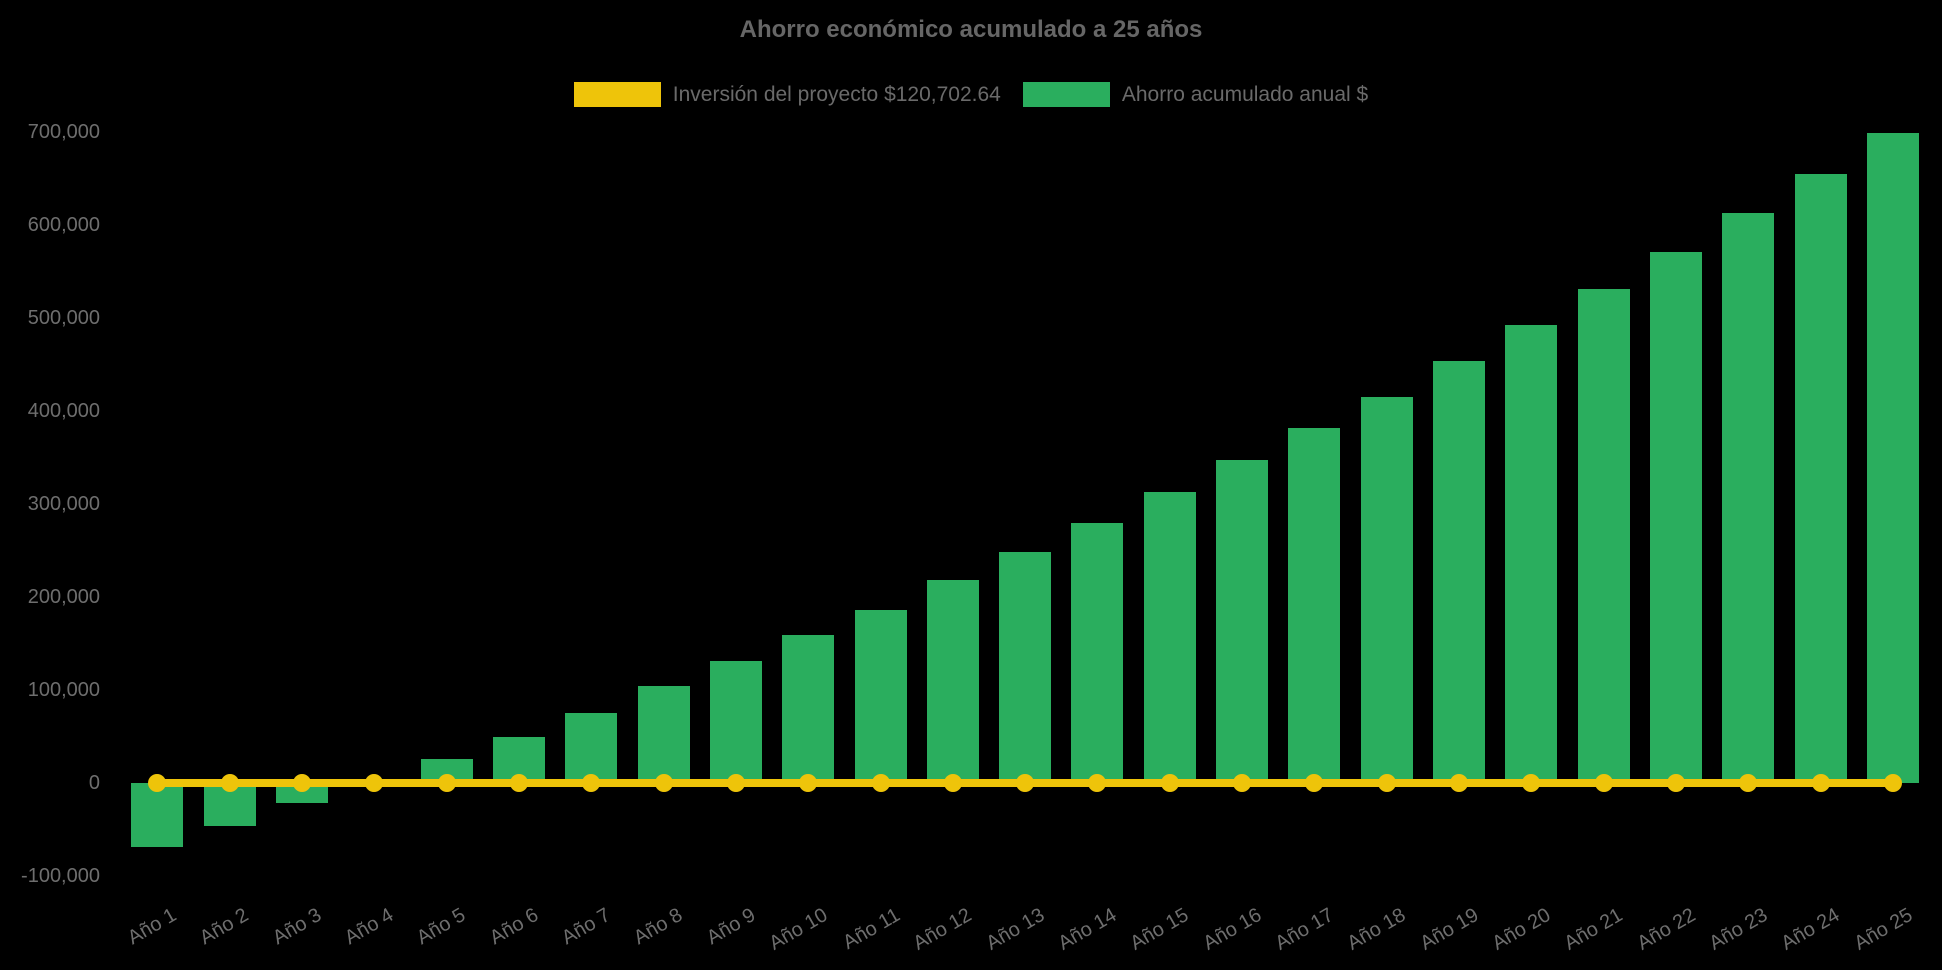  Describe the element at coordinates (952, 783) in the screenshot. I see `investment-point-año-12` at that location.